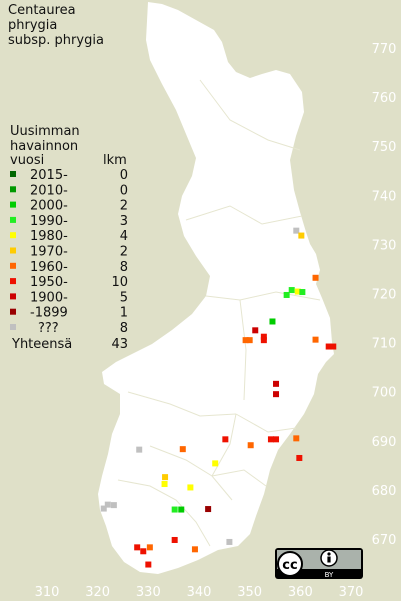 This screenshot has width=401, height=601. I want to click on y-tick-label: 680, so click(384, 491).